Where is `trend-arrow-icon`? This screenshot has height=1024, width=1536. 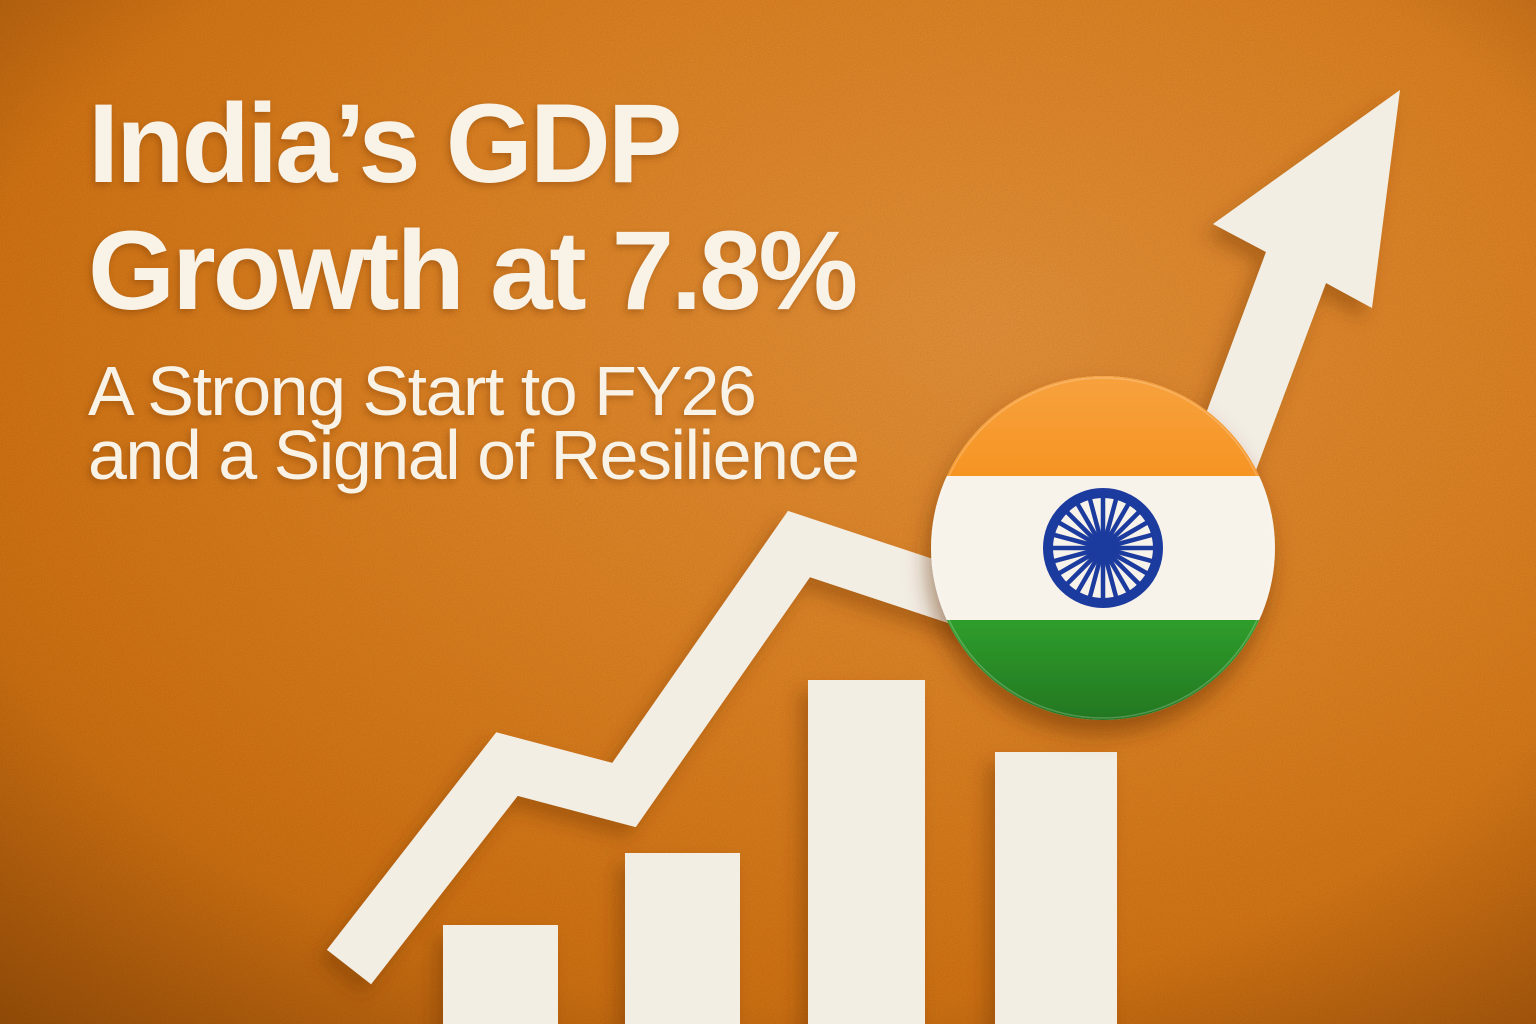
trend-arrow-icon is located at coordinates (1286, 309).